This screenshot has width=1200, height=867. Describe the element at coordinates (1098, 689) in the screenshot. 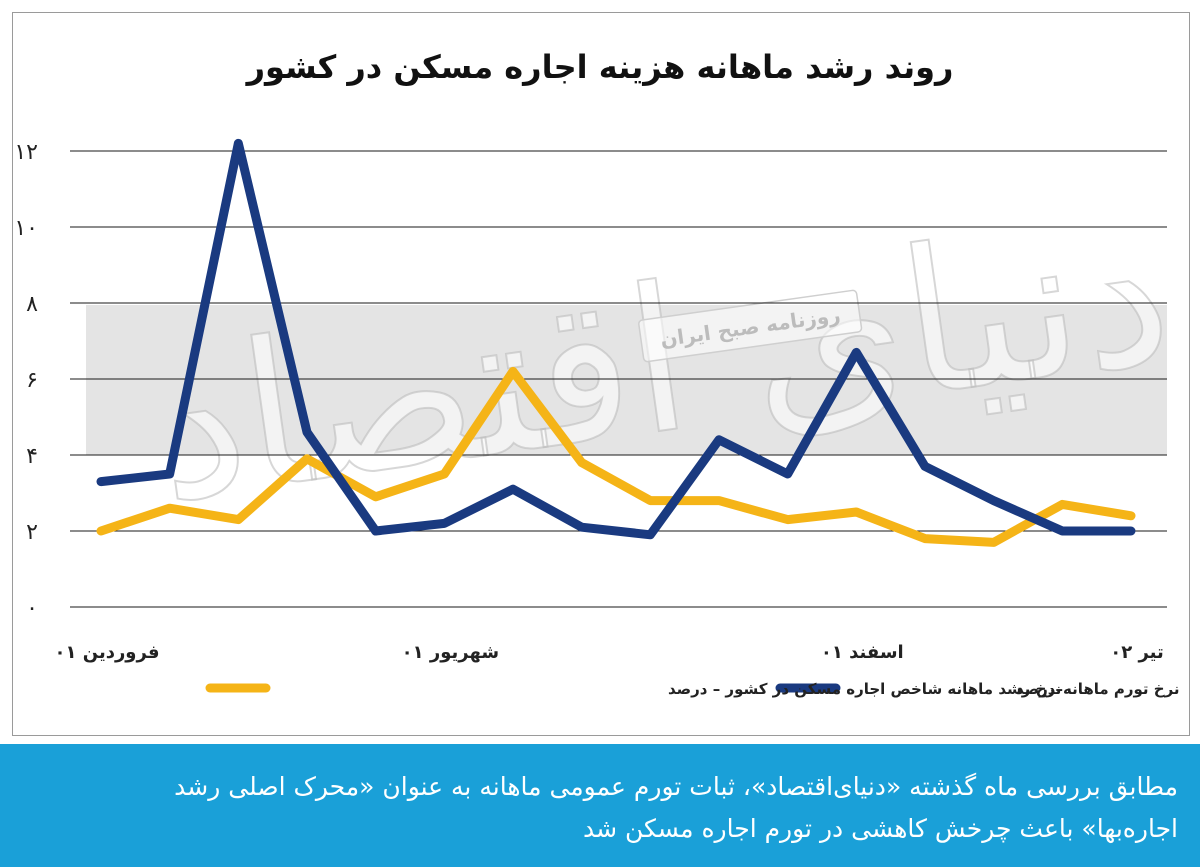

I see `legend-label-inflation: نرخ تورم ماهانه–درصد` at that location.